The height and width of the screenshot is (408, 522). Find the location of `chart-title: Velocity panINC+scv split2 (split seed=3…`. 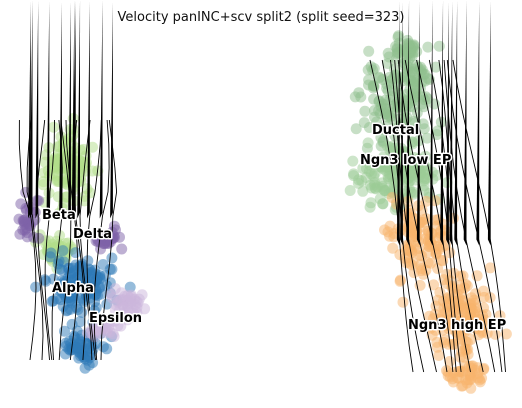

chart-title: Velocity panINC+scv split2 (split seed=3… is located at coordinates (261, 17).